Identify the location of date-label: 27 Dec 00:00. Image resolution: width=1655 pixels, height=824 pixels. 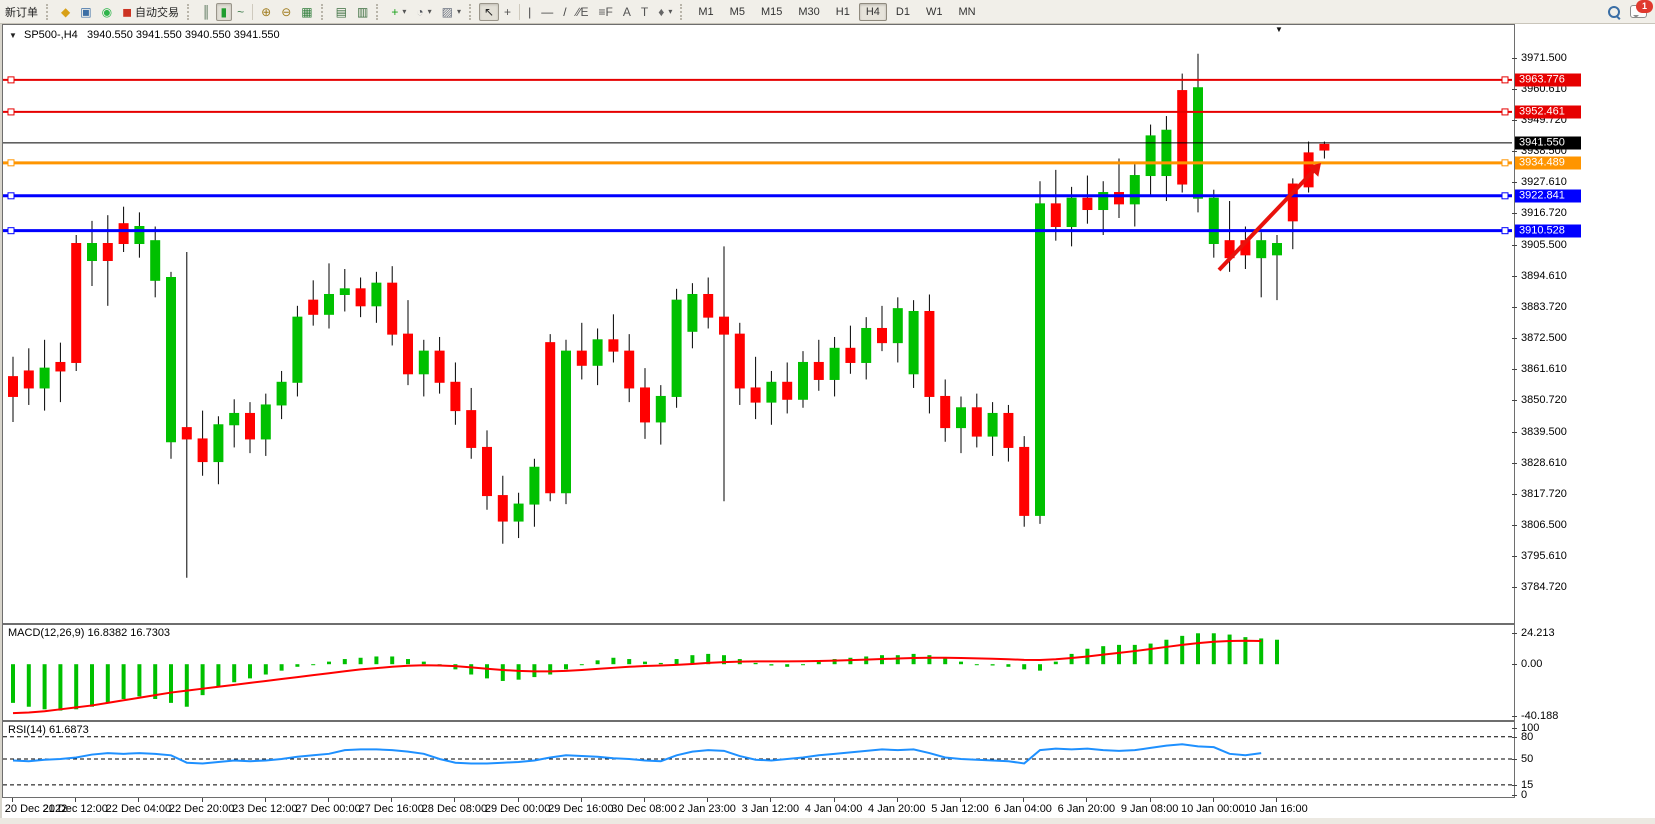
(328, 809).